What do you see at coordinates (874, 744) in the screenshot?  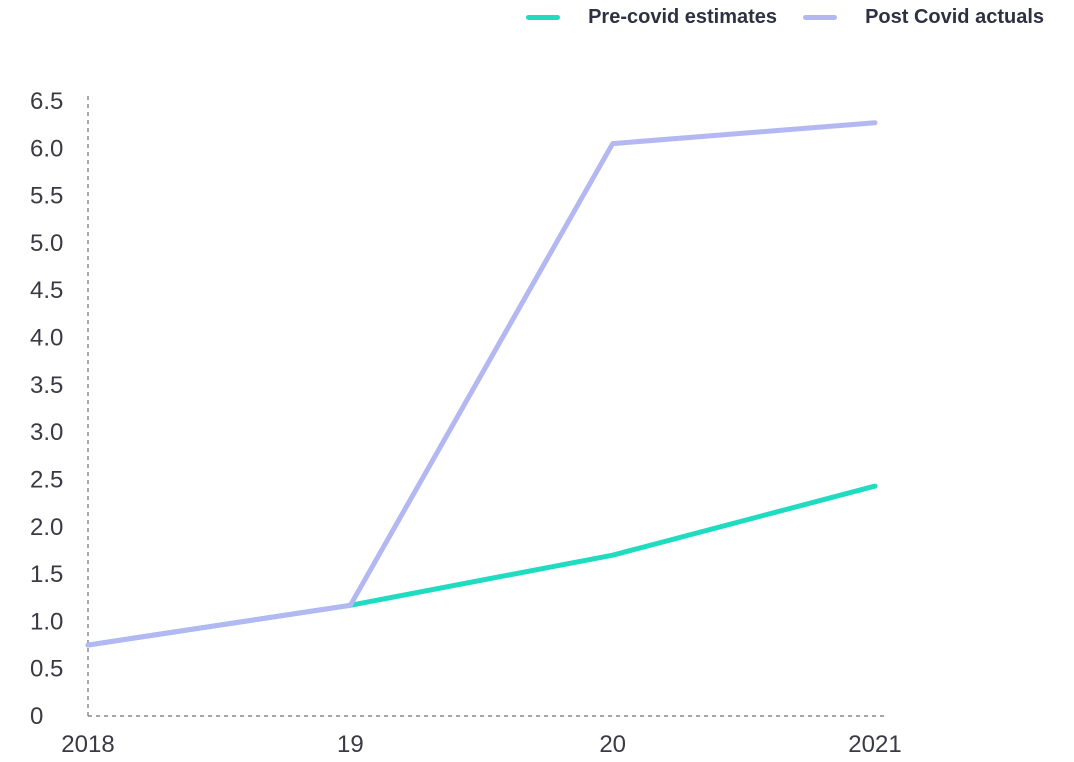 I see `x-tick-label: 2021` at bounding box center [874, 744].